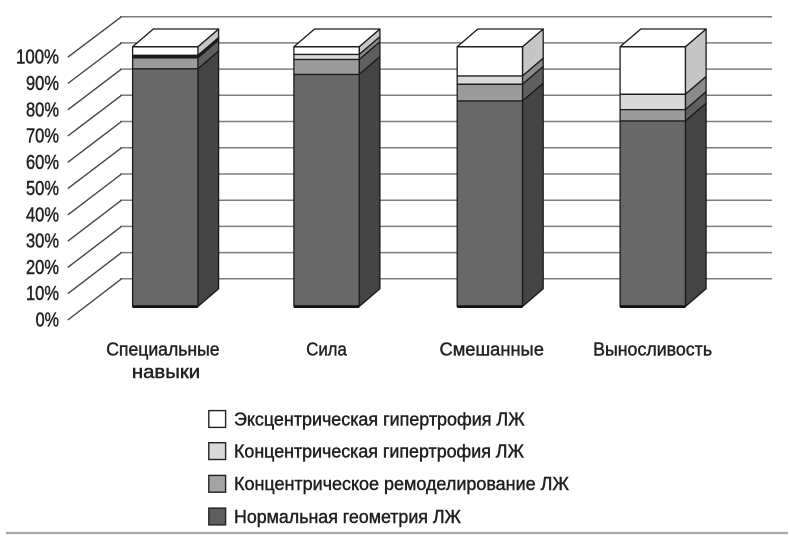 This screenshot has height=542, width=790. I want to click on svg-text: Сила, so click(326, 349).